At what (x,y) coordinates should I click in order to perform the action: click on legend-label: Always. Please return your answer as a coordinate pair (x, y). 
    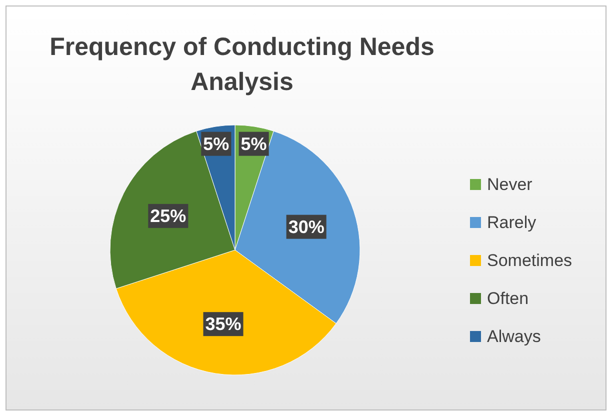
    Looking at the image, I should click on (514, 336).